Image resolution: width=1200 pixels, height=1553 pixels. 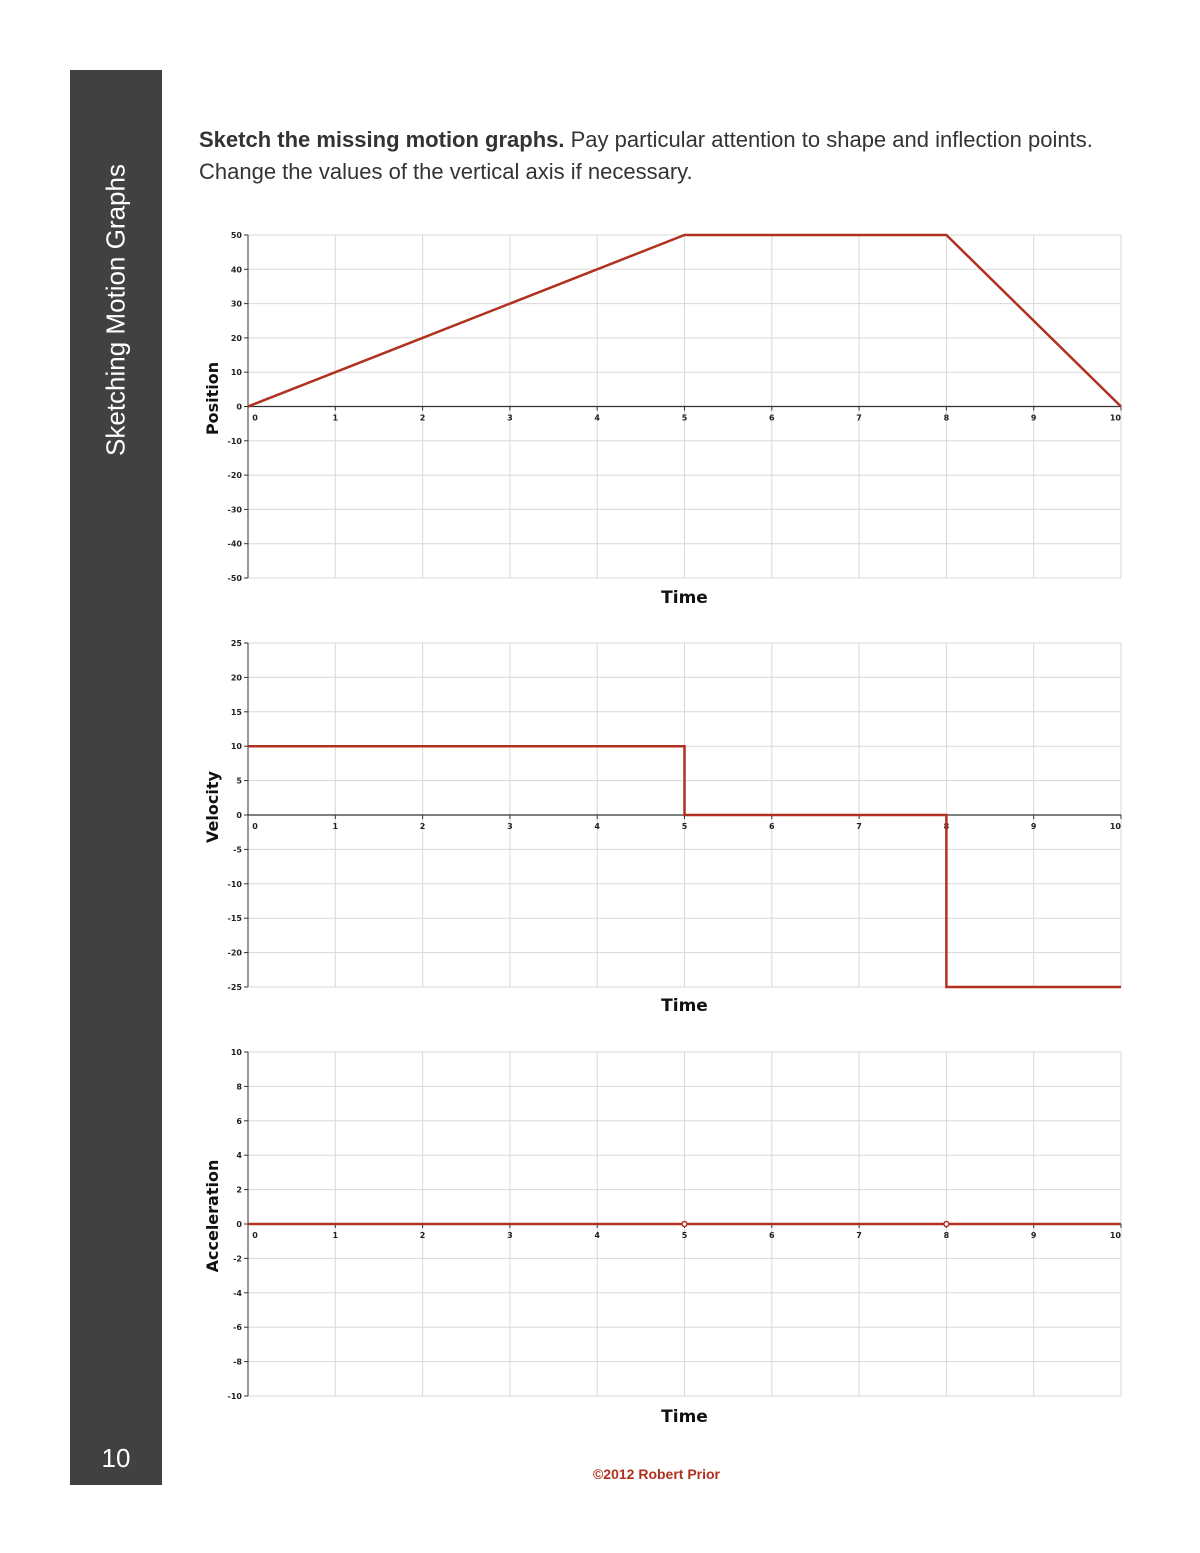 I want to click on y-tick-label: 6, so click(x=239, y=1121).